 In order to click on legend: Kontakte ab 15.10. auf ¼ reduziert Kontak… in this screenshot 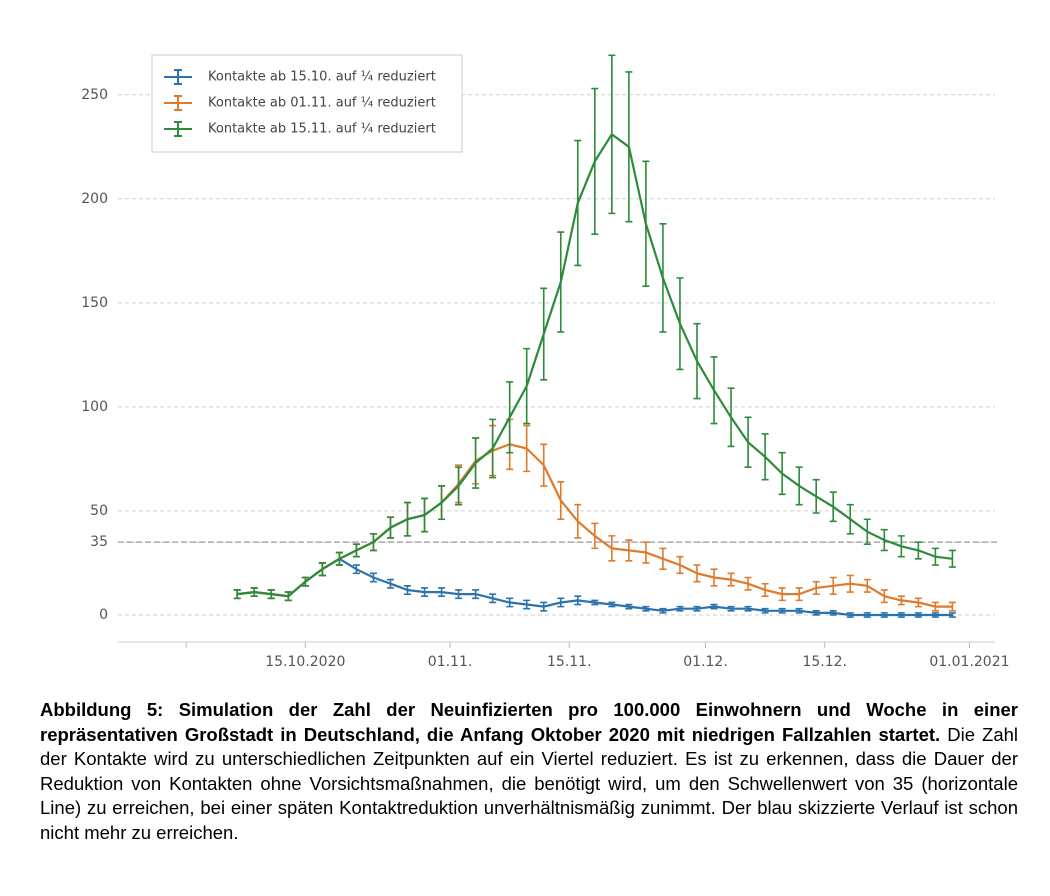, I will do `click(307, 103)`.